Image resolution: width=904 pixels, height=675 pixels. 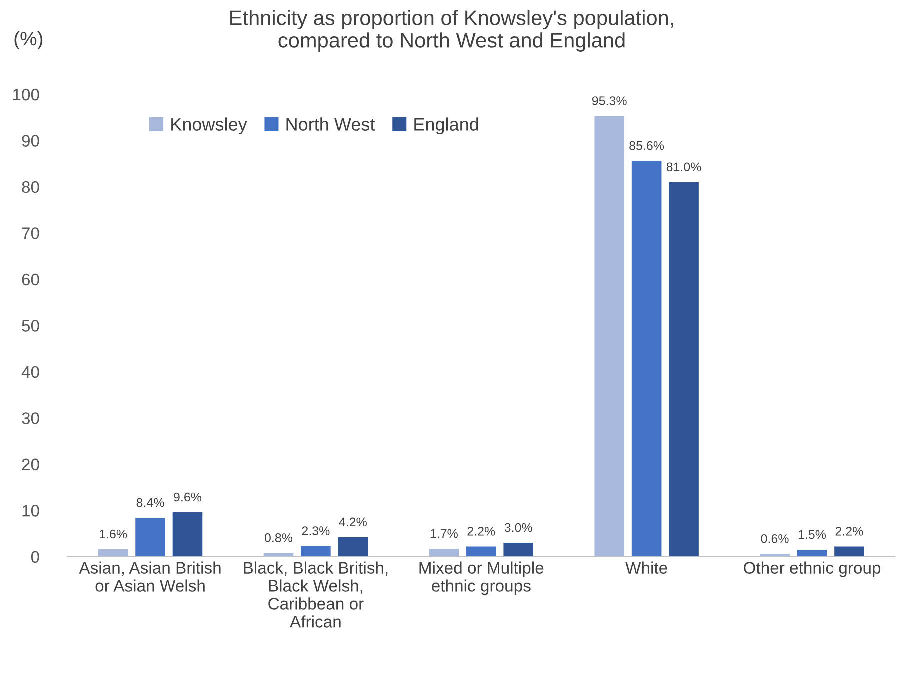 I want to click on y-axis-title: (%), so click(x=28, y=40).